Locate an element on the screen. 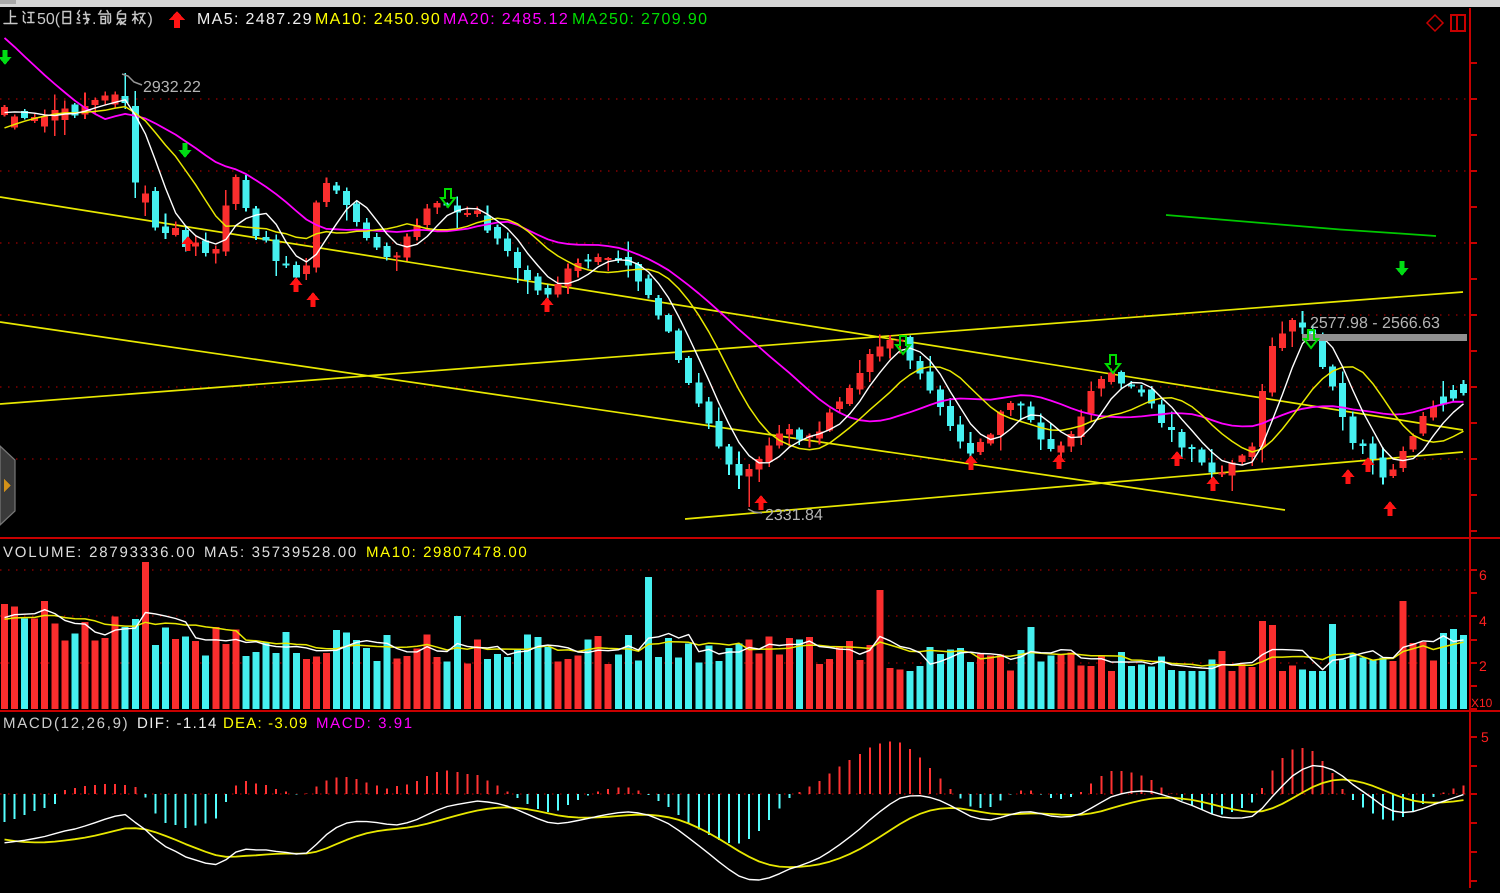 This screenshot has width=1500, height=893. svg-text: MA20: 2485.12 is located at coordinates (506, 19).